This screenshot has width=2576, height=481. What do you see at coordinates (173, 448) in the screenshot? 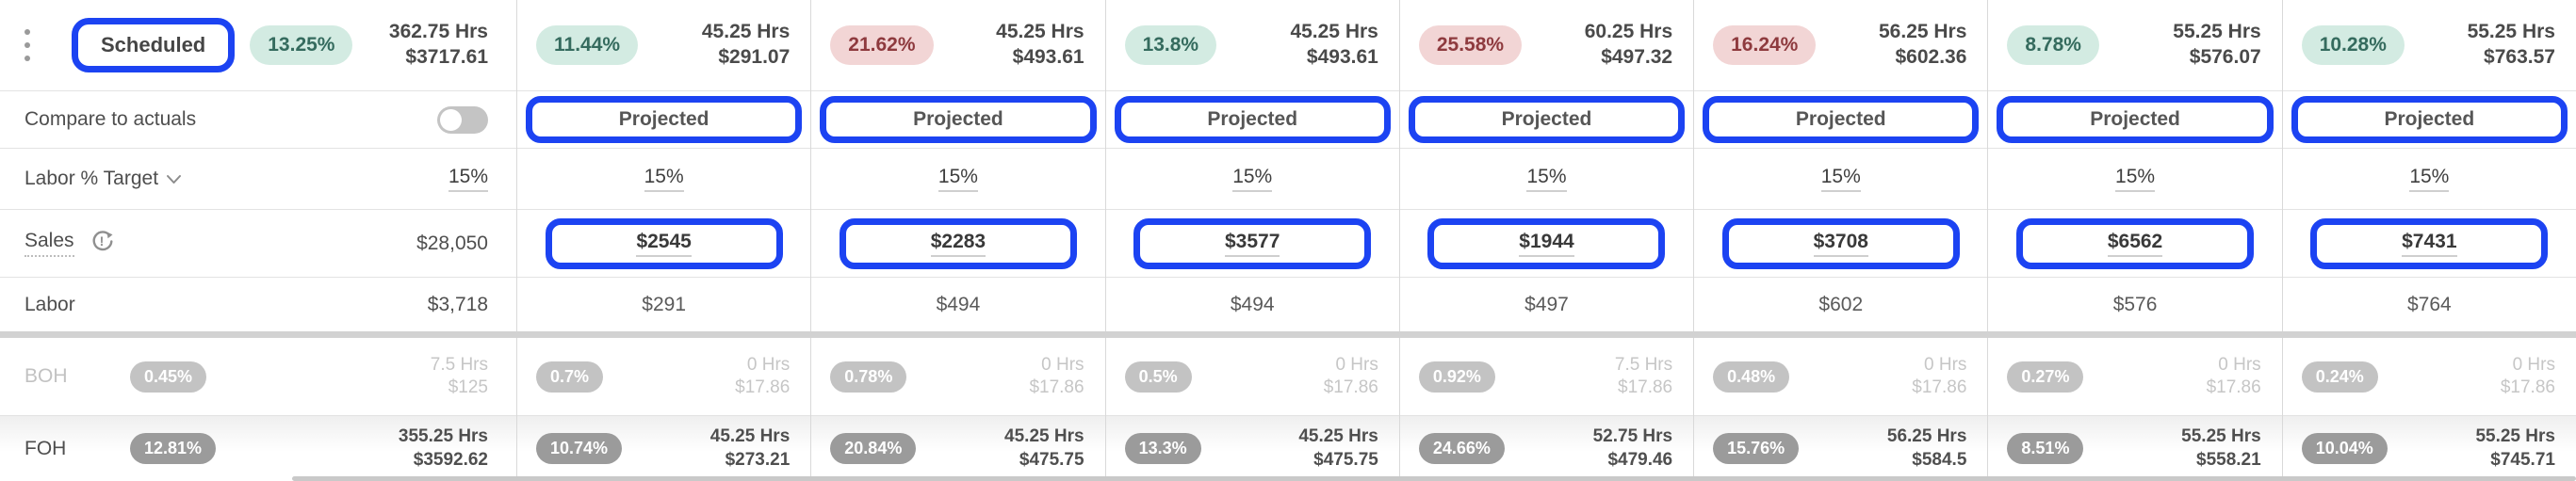
I see `foh-percent-badge: 12.81%` at bounding box center [173, 448].